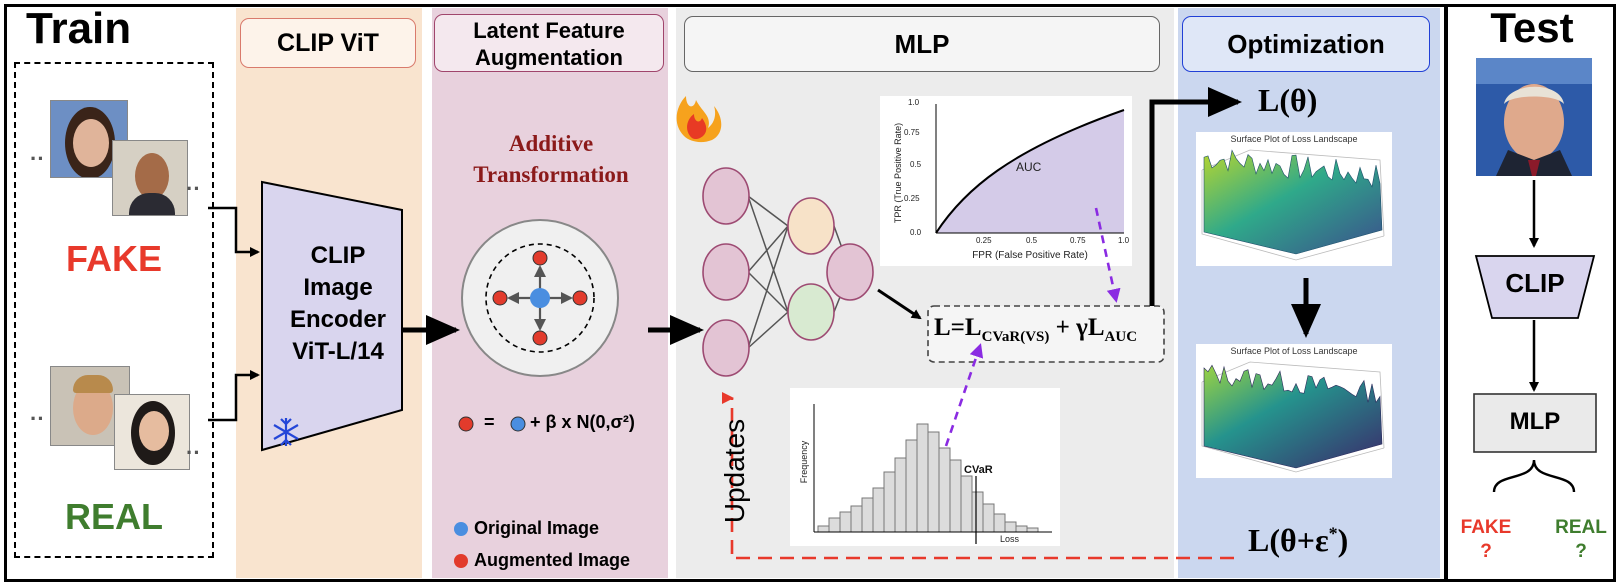  I want to click on more-dots-1: ··, so click(37, 158).